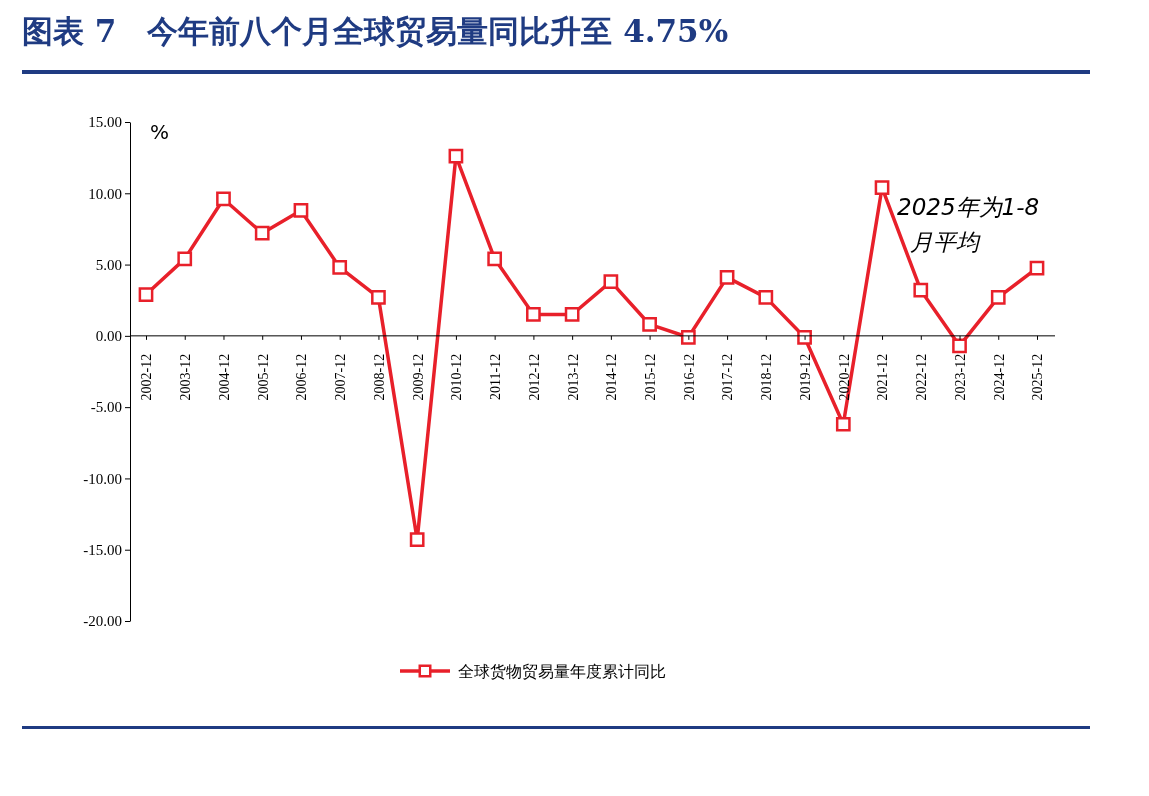 This screenshot has height=796, width=1149. What do you see at coordinates (160, 132) in the screenshot?
I see `y-axis-title: %` at bounding box center [160, 132].